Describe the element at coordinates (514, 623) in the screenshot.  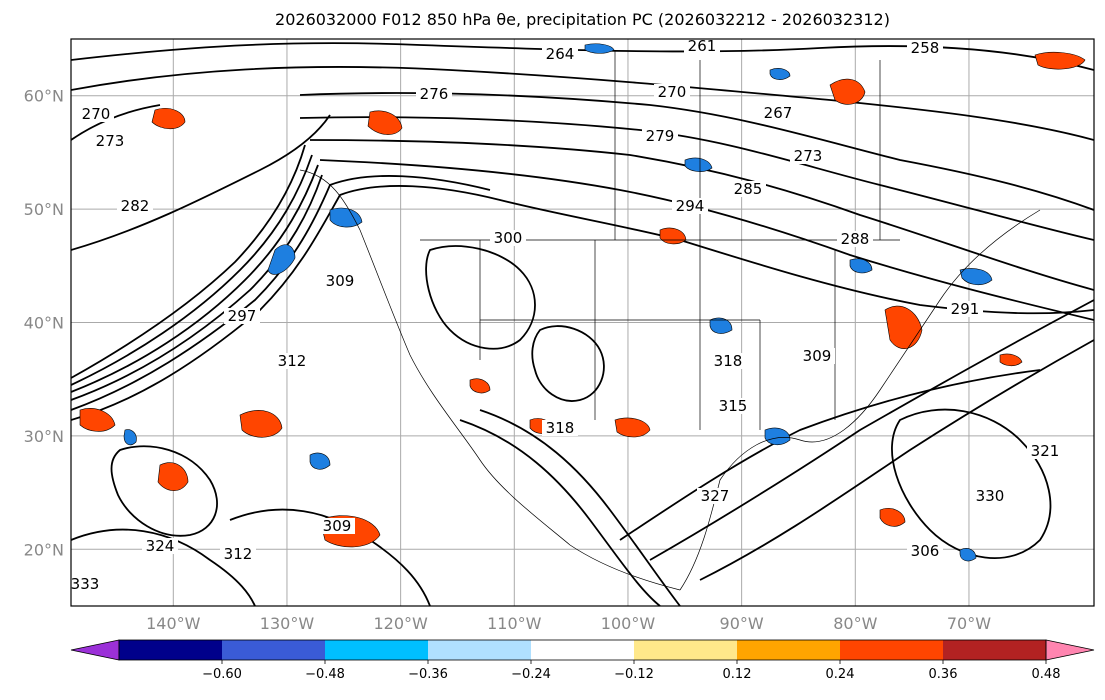
I see `lon-tick-label: 110°W` at that location.